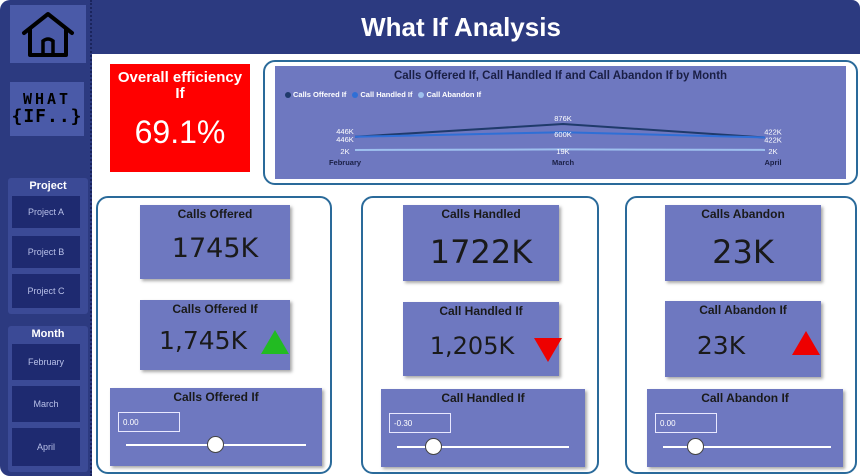 The width and height of the screenshot is (860, 476). What do you see at coordinates (215, 309) in the screenshot?
I see `kpi-label: Calls Offered If` at bounding box center [215, 309].